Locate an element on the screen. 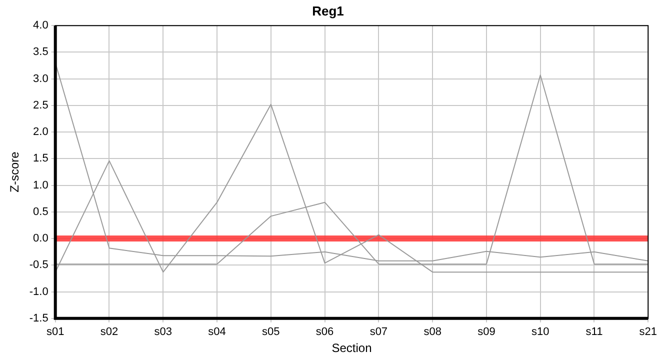  x-tick-label: s03 is located at coordinates (163, 332).